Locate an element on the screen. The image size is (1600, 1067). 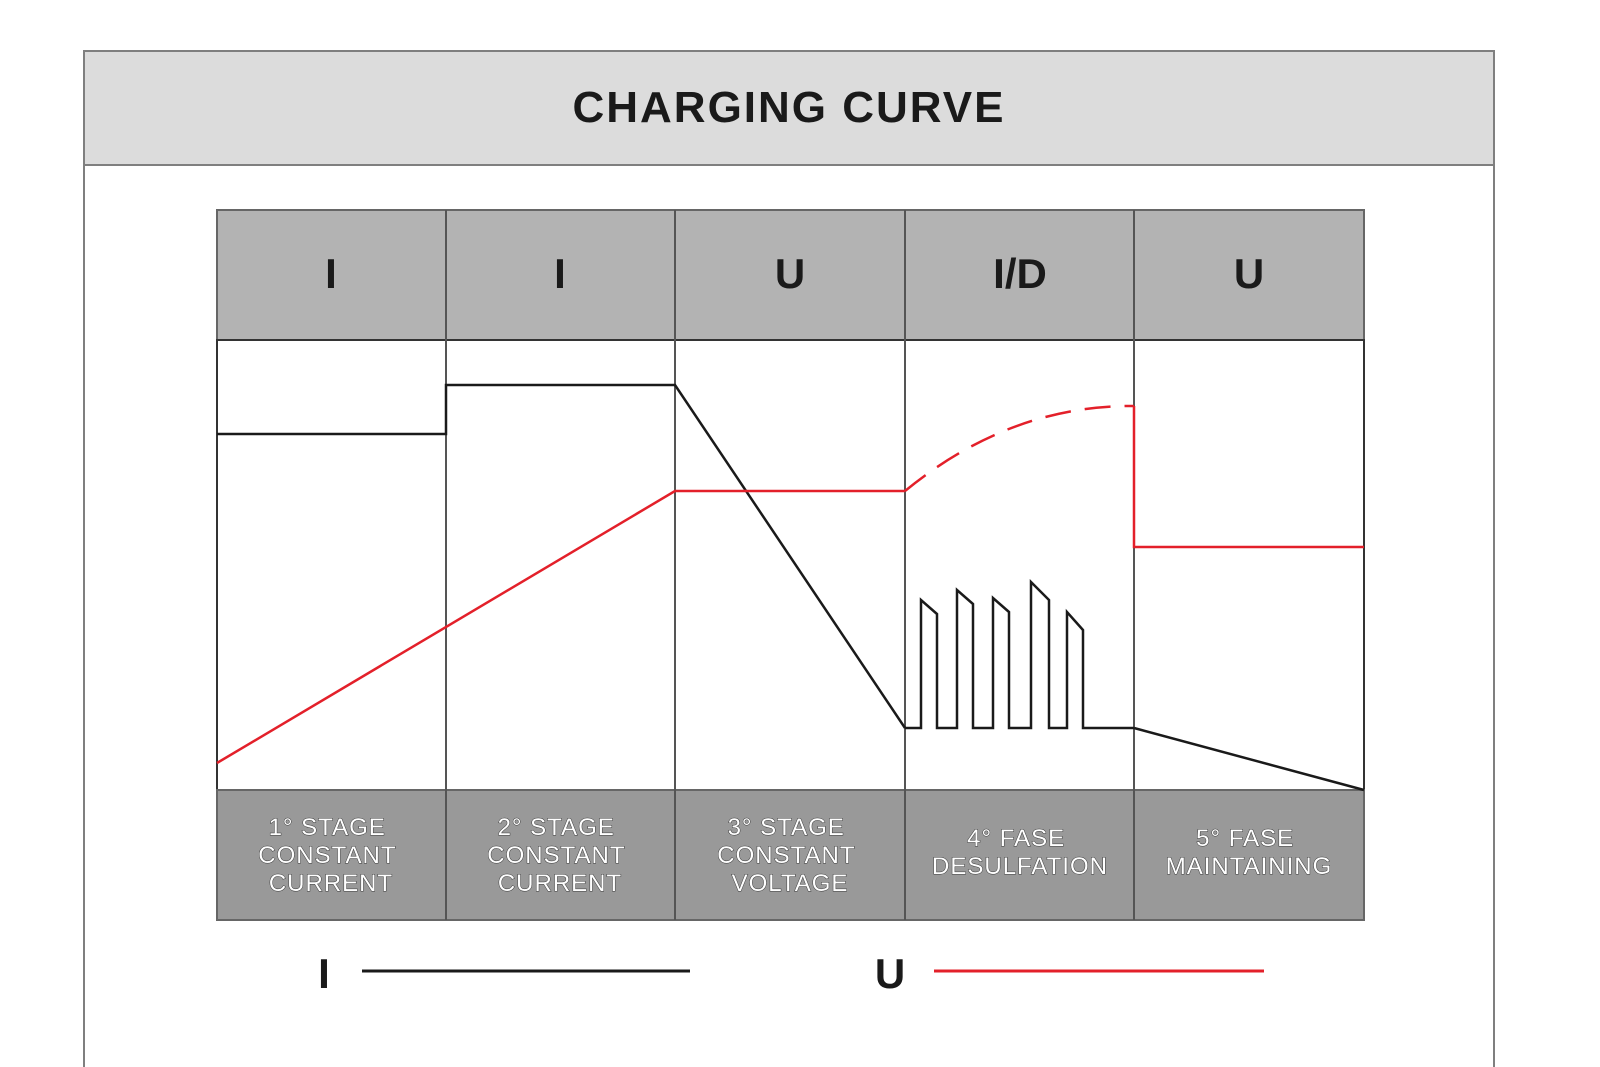
phase-symbol-4: I/D is located at coordinates (1020, 273).